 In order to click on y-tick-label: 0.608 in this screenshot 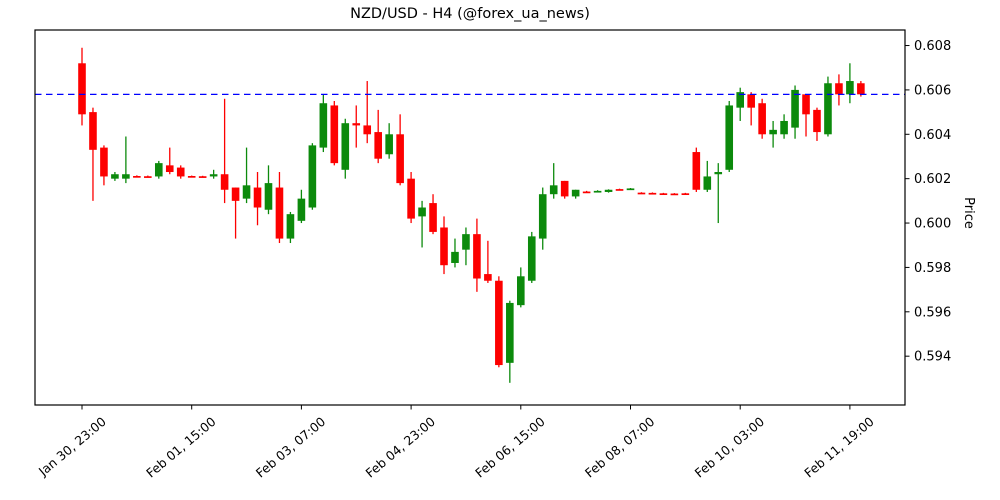, I will do `click(932, 46)`.